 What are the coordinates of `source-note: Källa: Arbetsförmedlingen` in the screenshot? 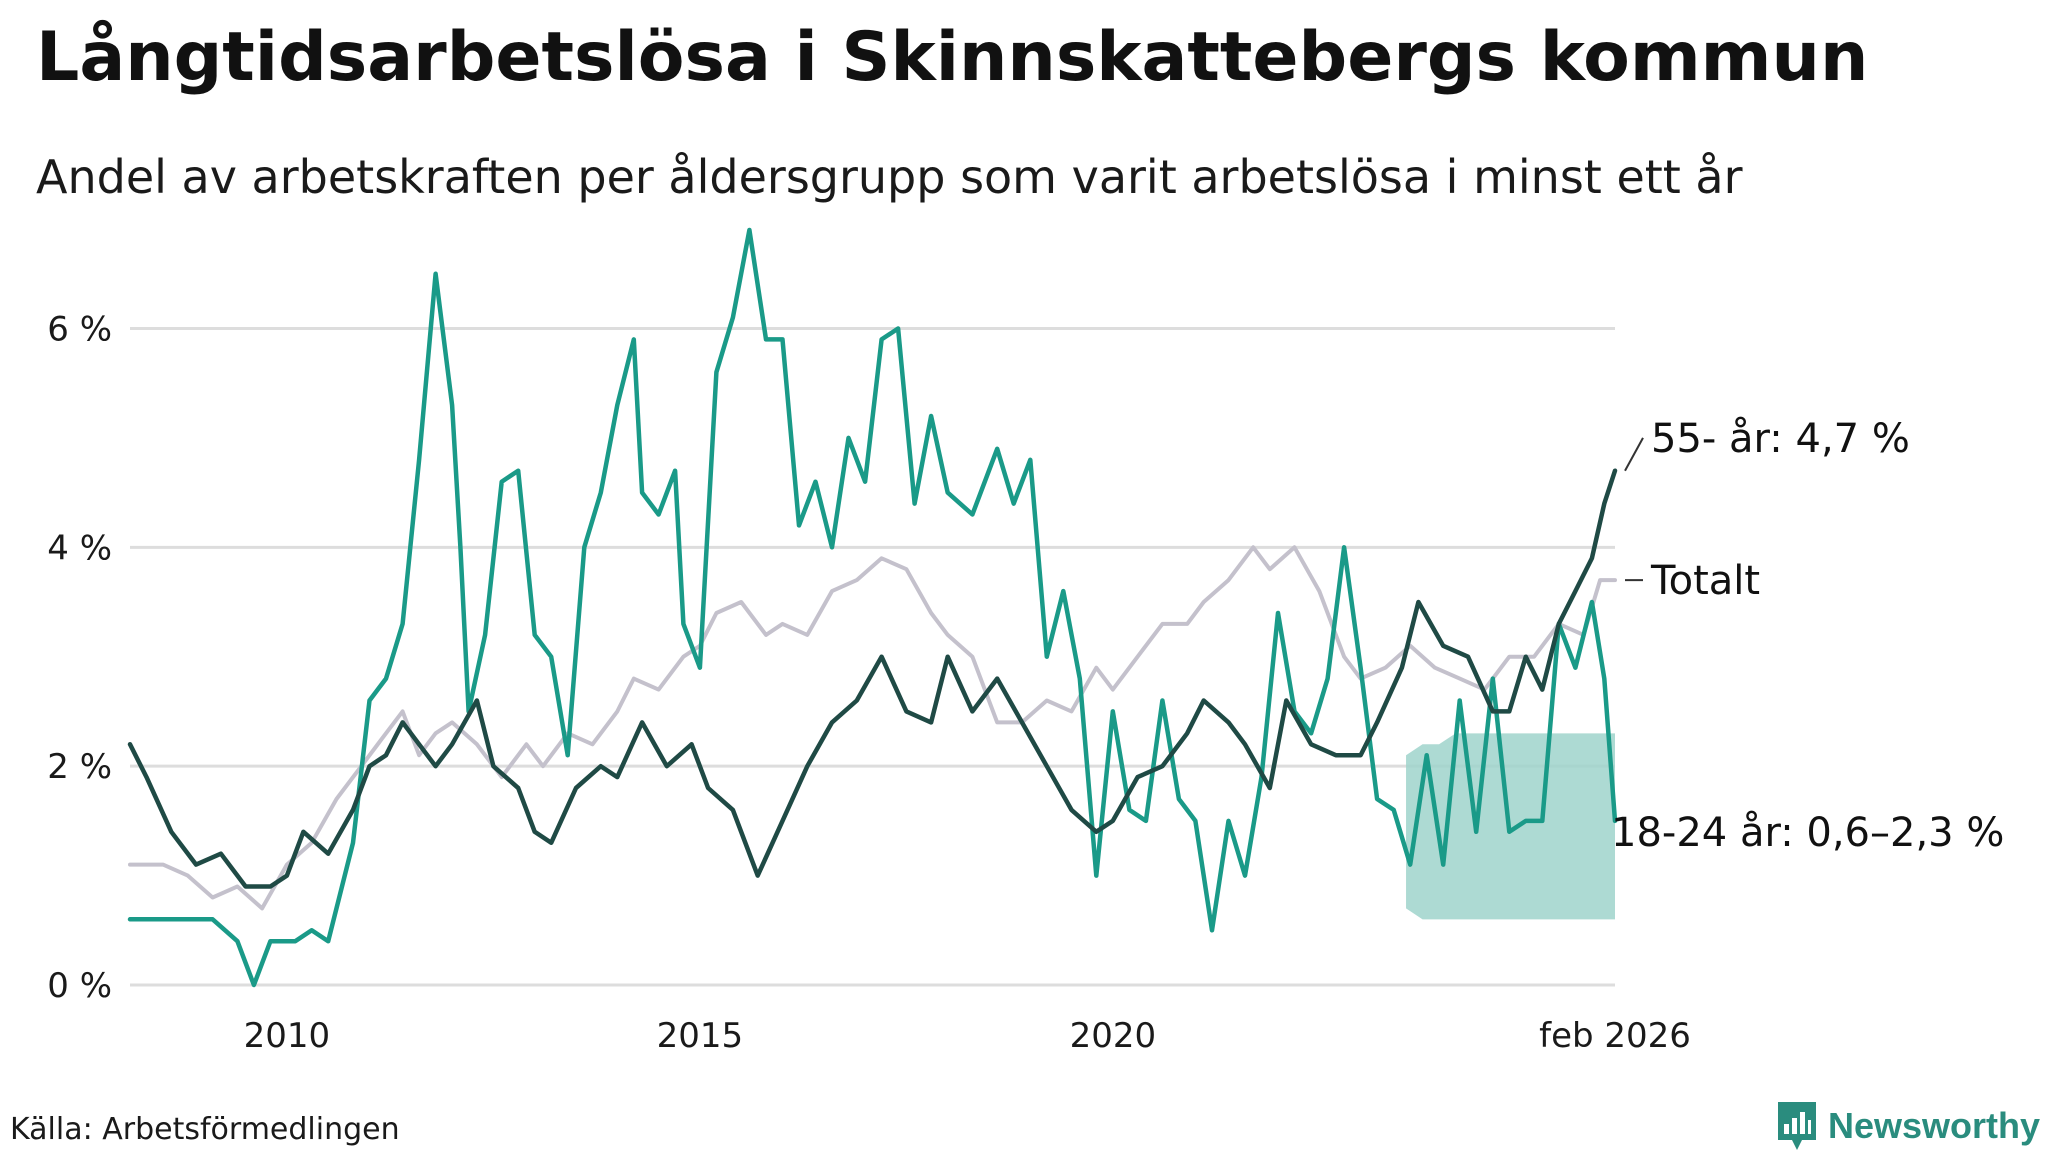 It's located at (205, 1129).